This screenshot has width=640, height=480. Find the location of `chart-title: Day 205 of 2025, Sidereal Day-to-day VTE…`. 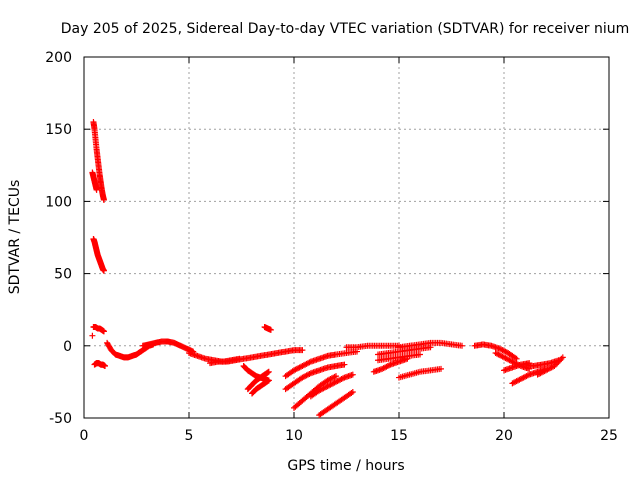

chart-title: Day 205 of 2025, Sidereal Day-to-day VTE… is located at coordinates (345, 29).